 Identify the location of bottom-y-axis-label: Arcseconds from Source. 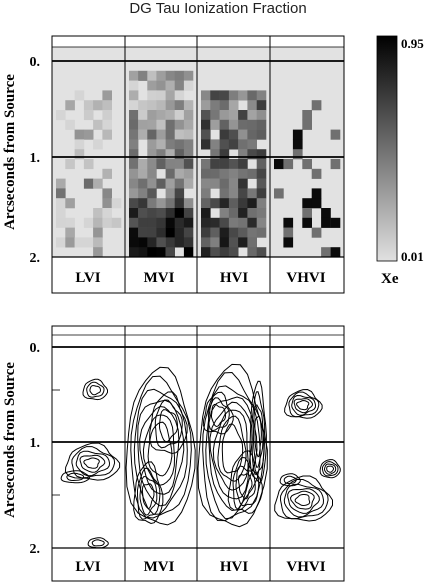
(10, 440).